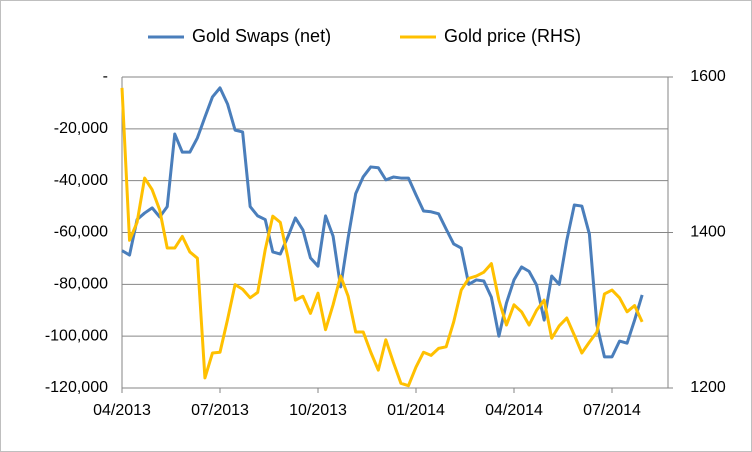 The width and height of the screenshot is (752, 452). What do you see at coordinates (76, 387) in the screenshot?
I see `y-tick-label: -120,000` at bounding box center [76, 387].